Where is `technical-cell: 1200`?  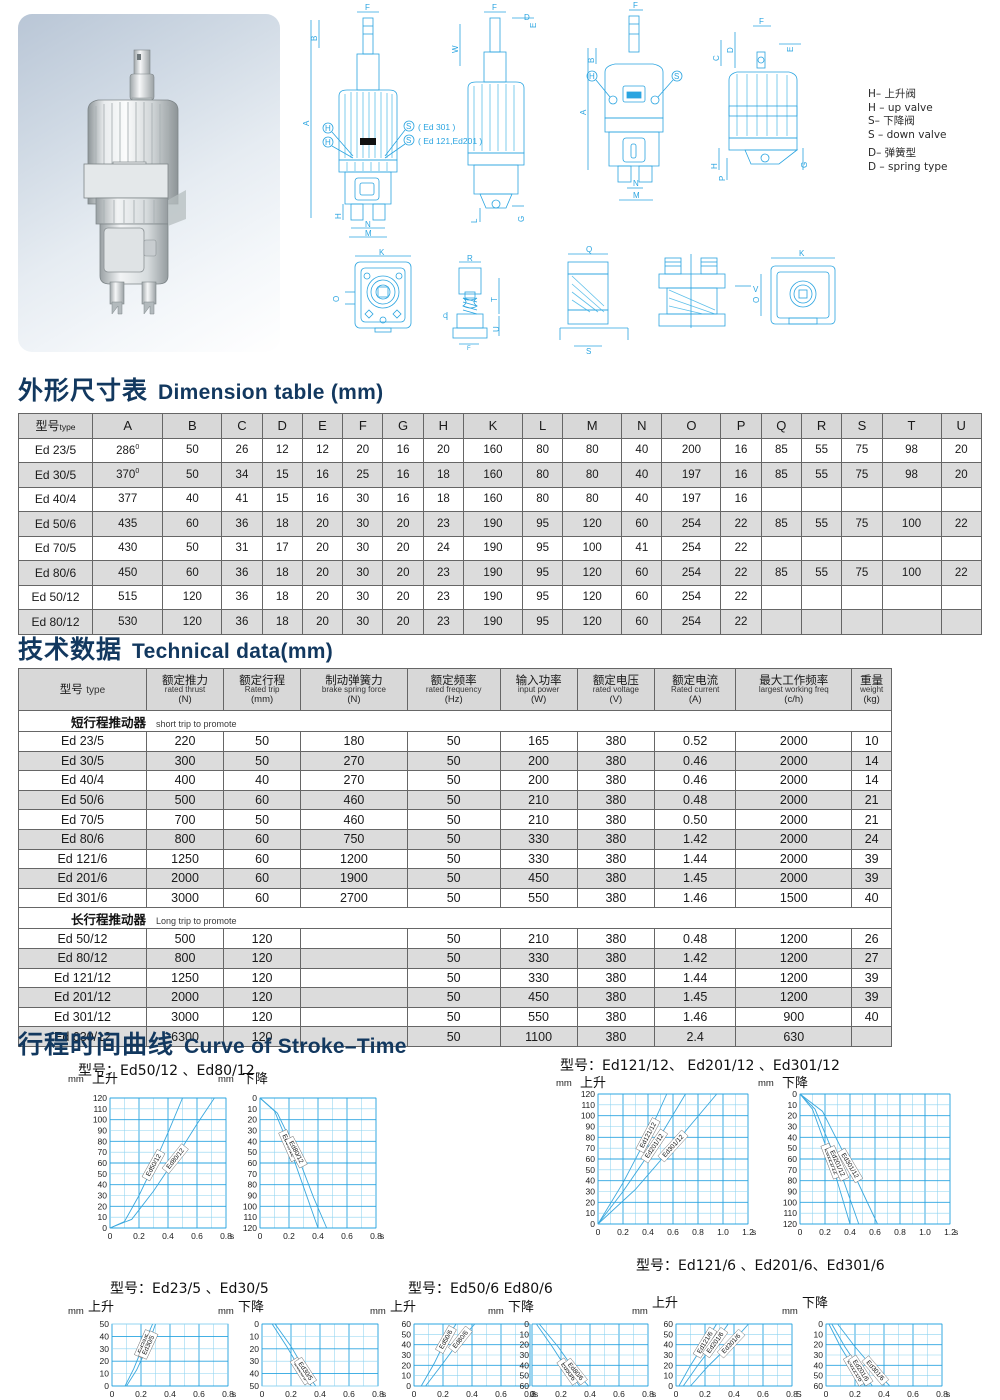
technical-cell: 1200 is located at coordinates (354, 859).